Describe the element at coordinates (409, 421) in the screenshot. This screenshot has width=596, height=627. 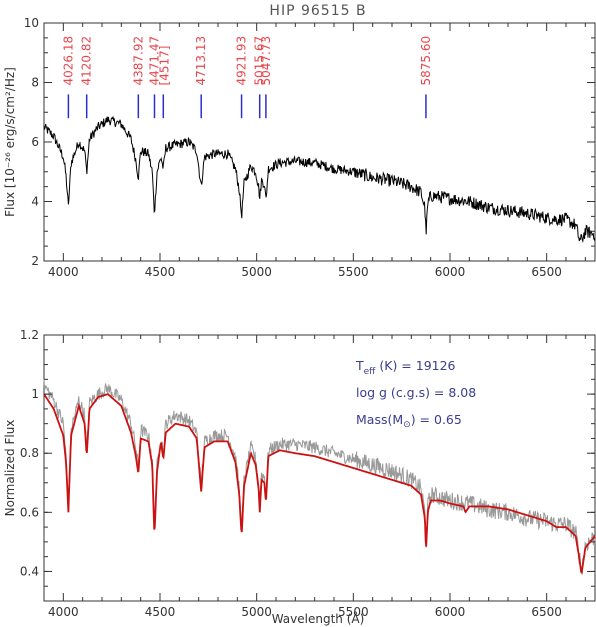
I see `mass-annotation: Mass(M⊙) = 0.65` at that location.